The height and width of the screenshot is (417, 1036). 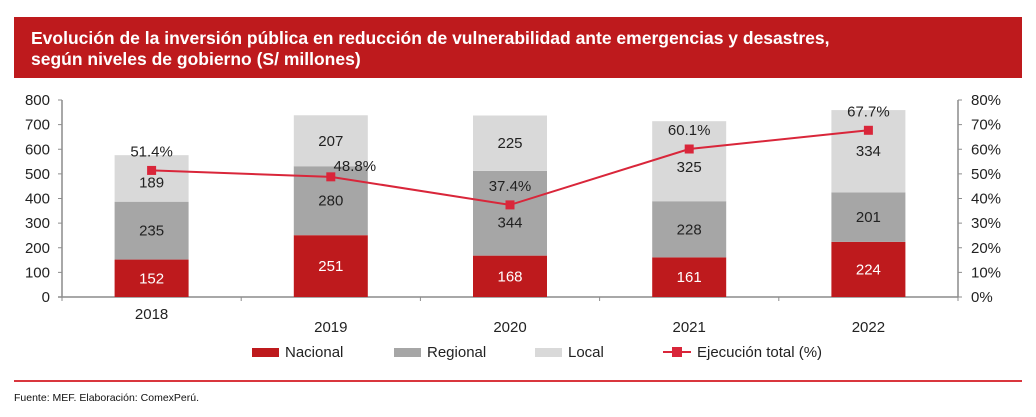 I want to click on right-axis-tick-label: 20%, so click(x=986, y=248).